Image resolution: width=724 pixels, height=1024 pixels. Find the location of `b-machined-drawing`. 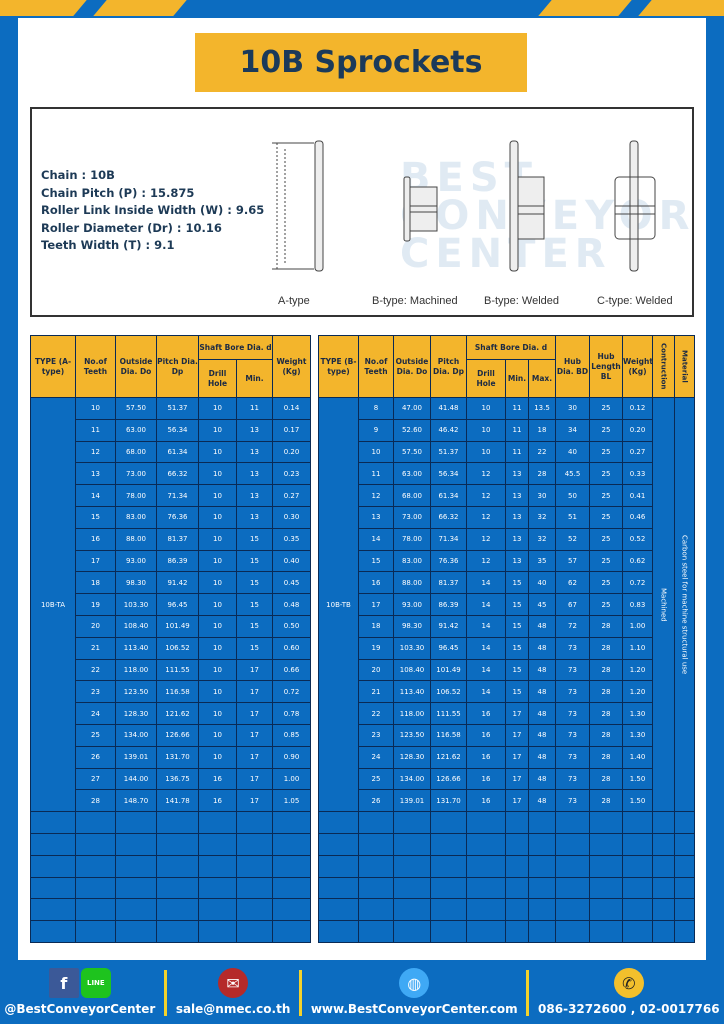

b-machined-drawing is located at coordinates (420, 209).